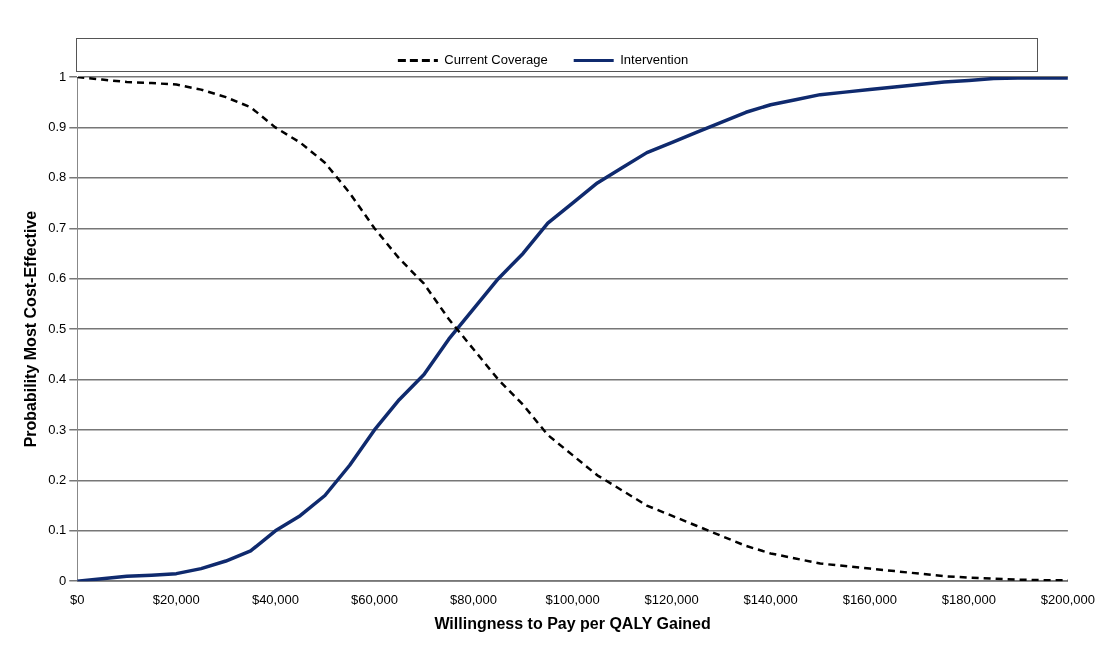 The image size is (1108, 646). Describe the element at coordinates (57, 177) in the screenshot. I see `y-tick-label: 0.8` at that location.